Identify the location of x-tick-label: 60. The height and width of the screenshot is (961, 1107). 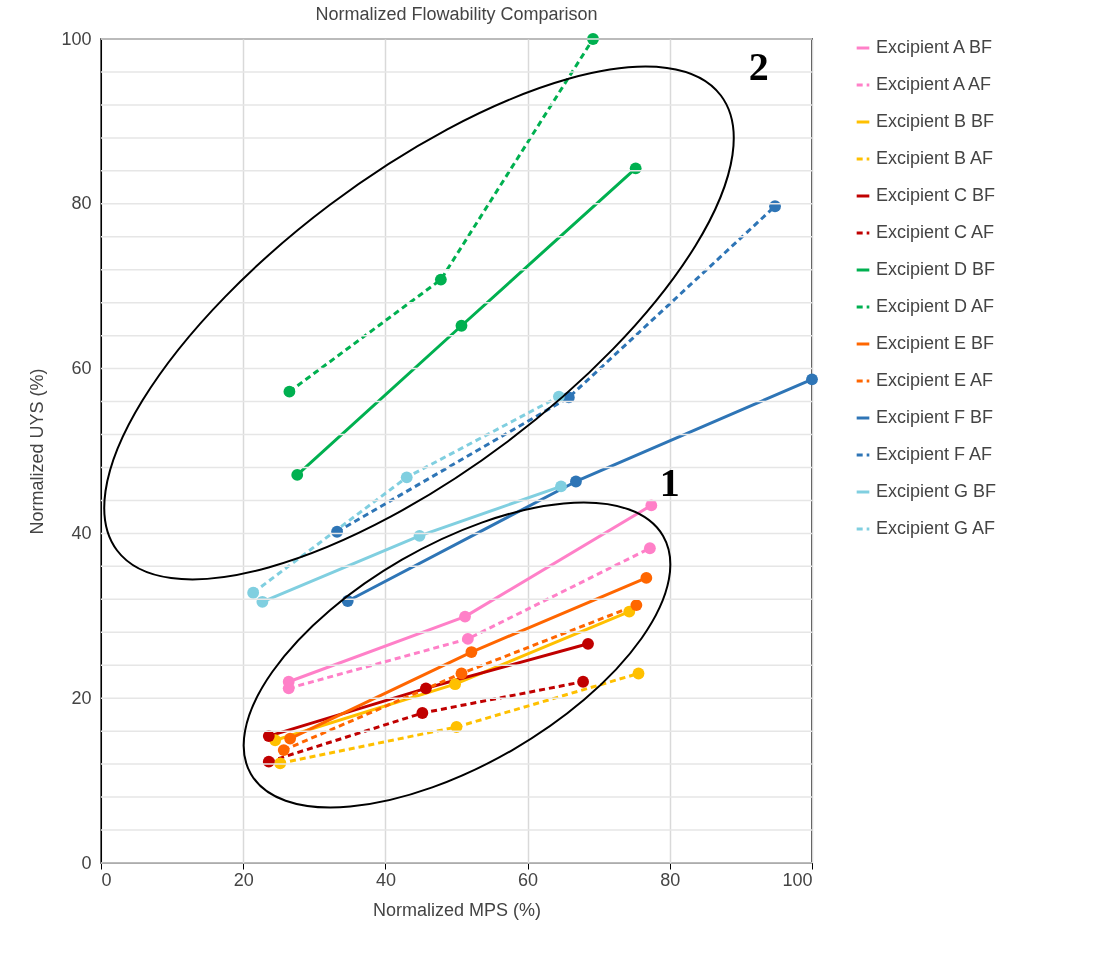
(528, 879).